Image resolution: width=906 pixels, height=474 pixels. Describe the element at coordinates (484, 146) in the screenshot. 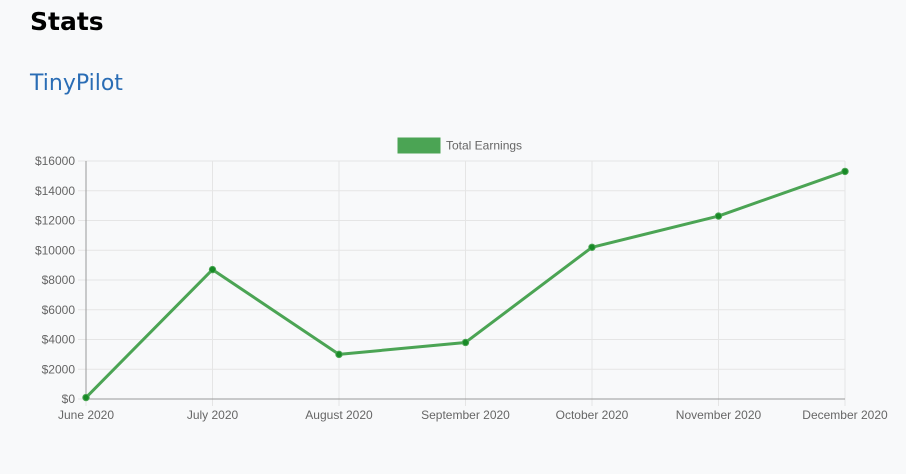

I see `legend-label: Total Earnings` at that location.